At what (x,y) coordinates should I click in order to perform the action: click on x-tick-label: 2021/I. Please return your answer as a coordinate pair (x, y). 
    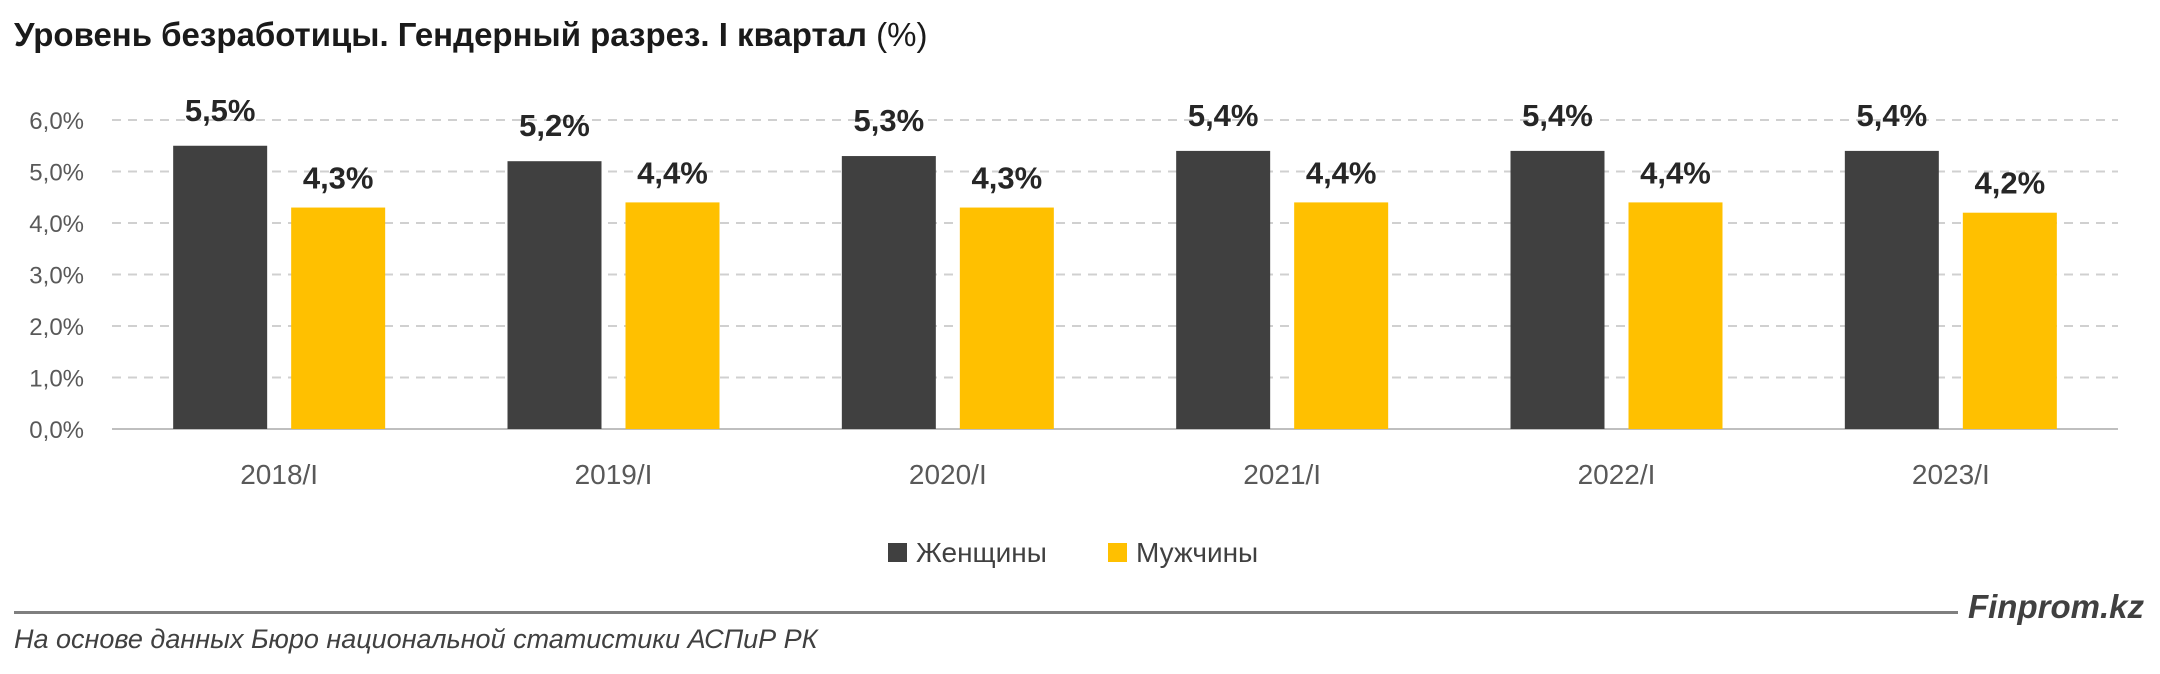
    Looking at the image, I should click on (1282, 474).